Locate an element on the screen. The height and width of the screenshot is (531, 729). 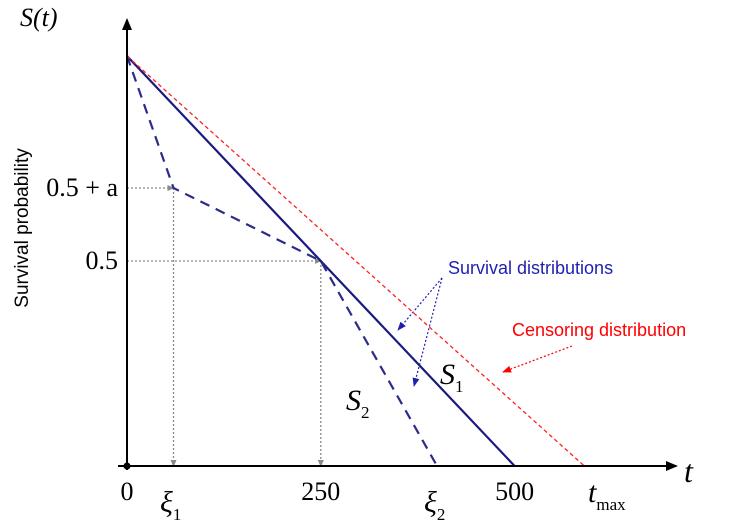
survival-distributions-annotation: Survival distributions is located at coordinates (530, 268).